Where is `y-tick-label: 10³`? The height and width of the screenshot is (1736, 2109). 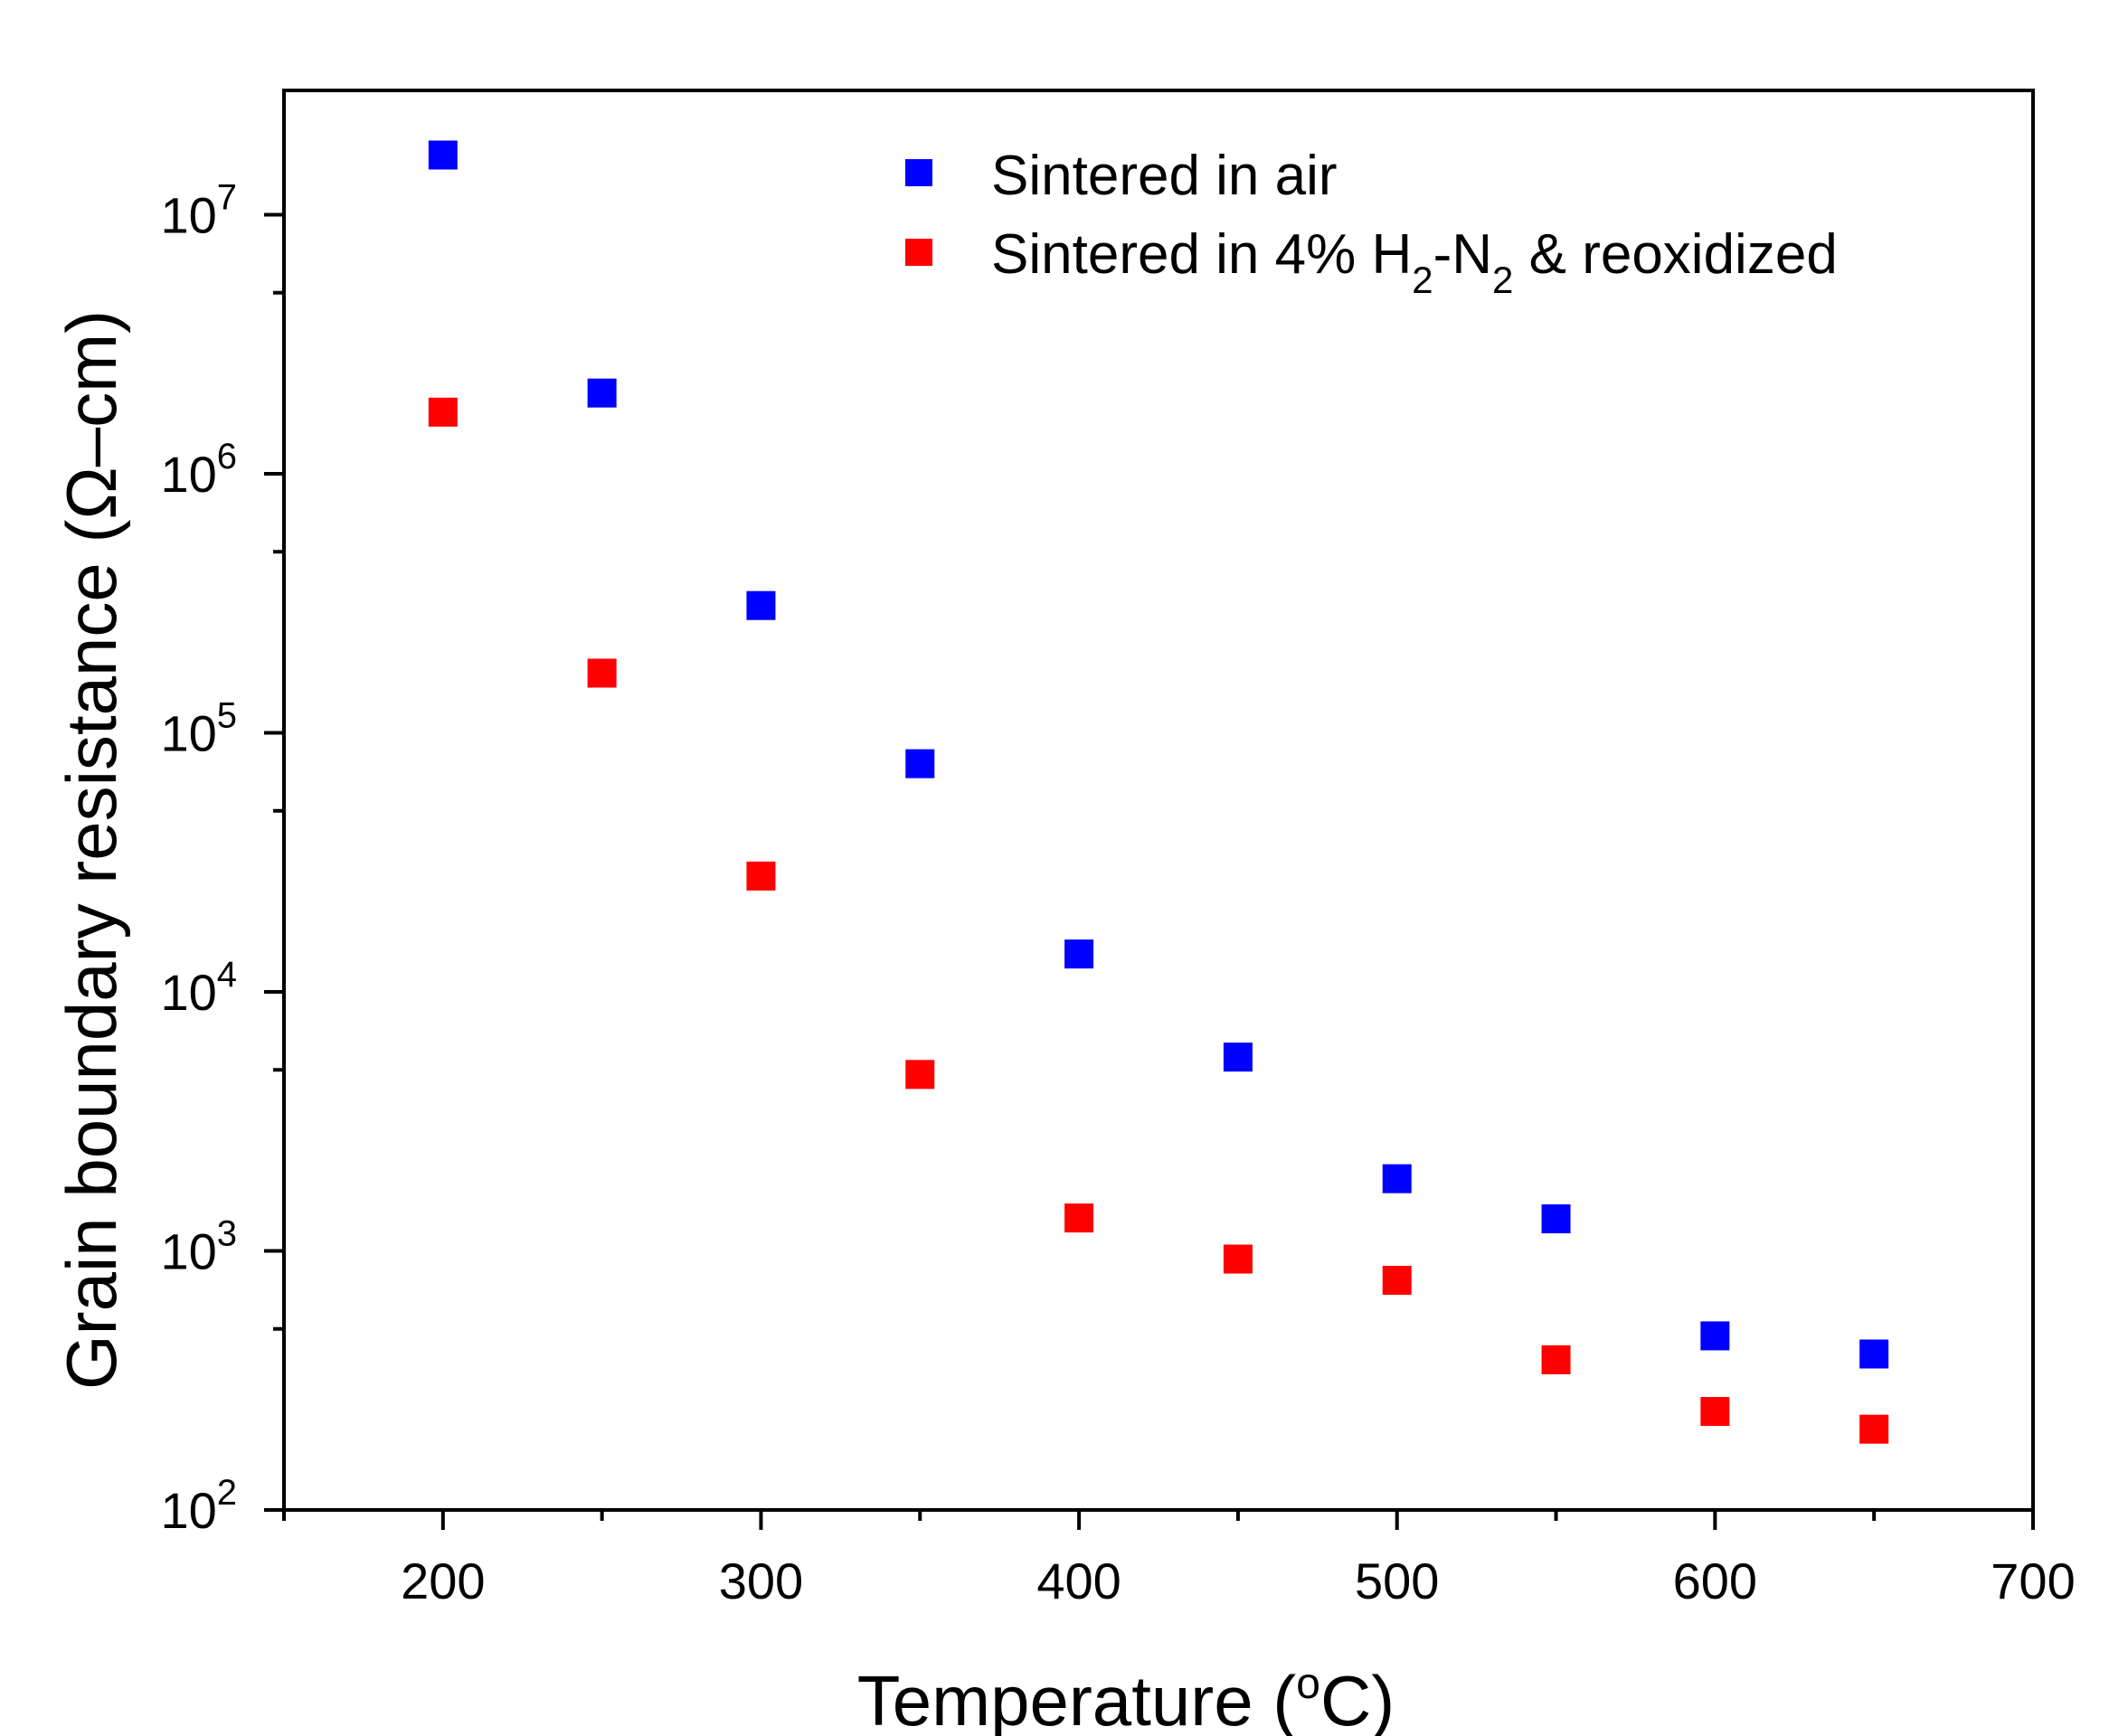
y-tick-label: 10³ is located at coordinates (199, 1247).